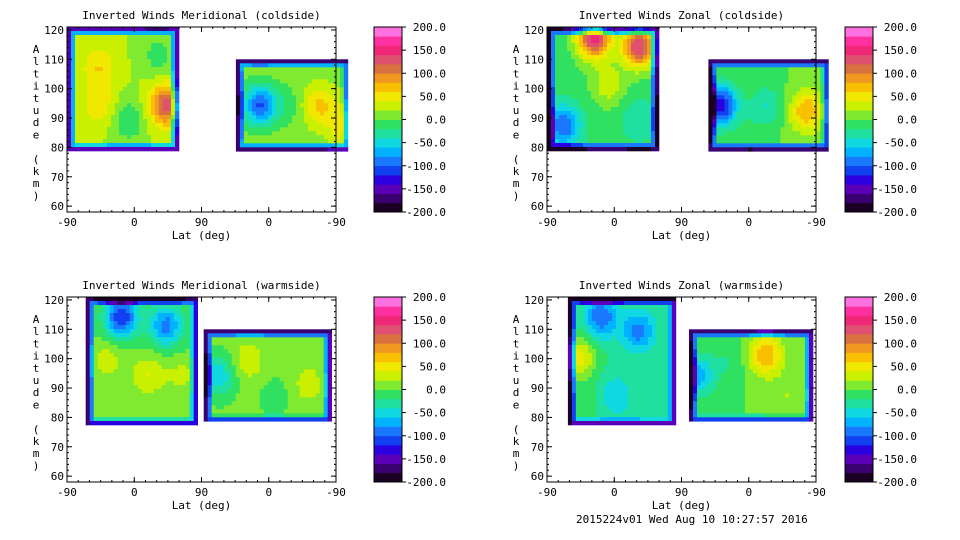 The image size is (960, 540). I want to click on y-tick-label: 90, so click(537, 118).